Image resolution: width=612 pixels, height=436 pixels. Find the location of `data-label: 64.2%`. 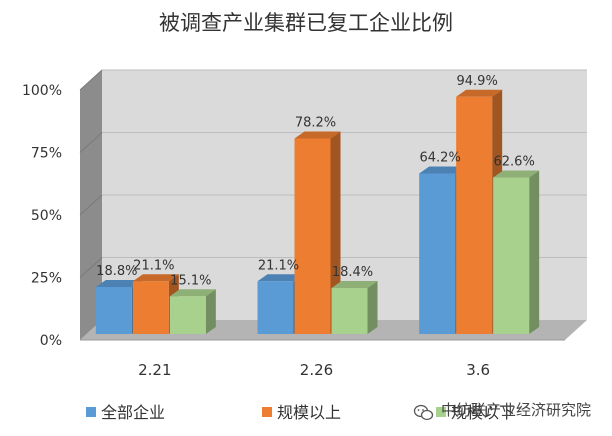

data-label: 64.2% is located at coordinates (440, 158).